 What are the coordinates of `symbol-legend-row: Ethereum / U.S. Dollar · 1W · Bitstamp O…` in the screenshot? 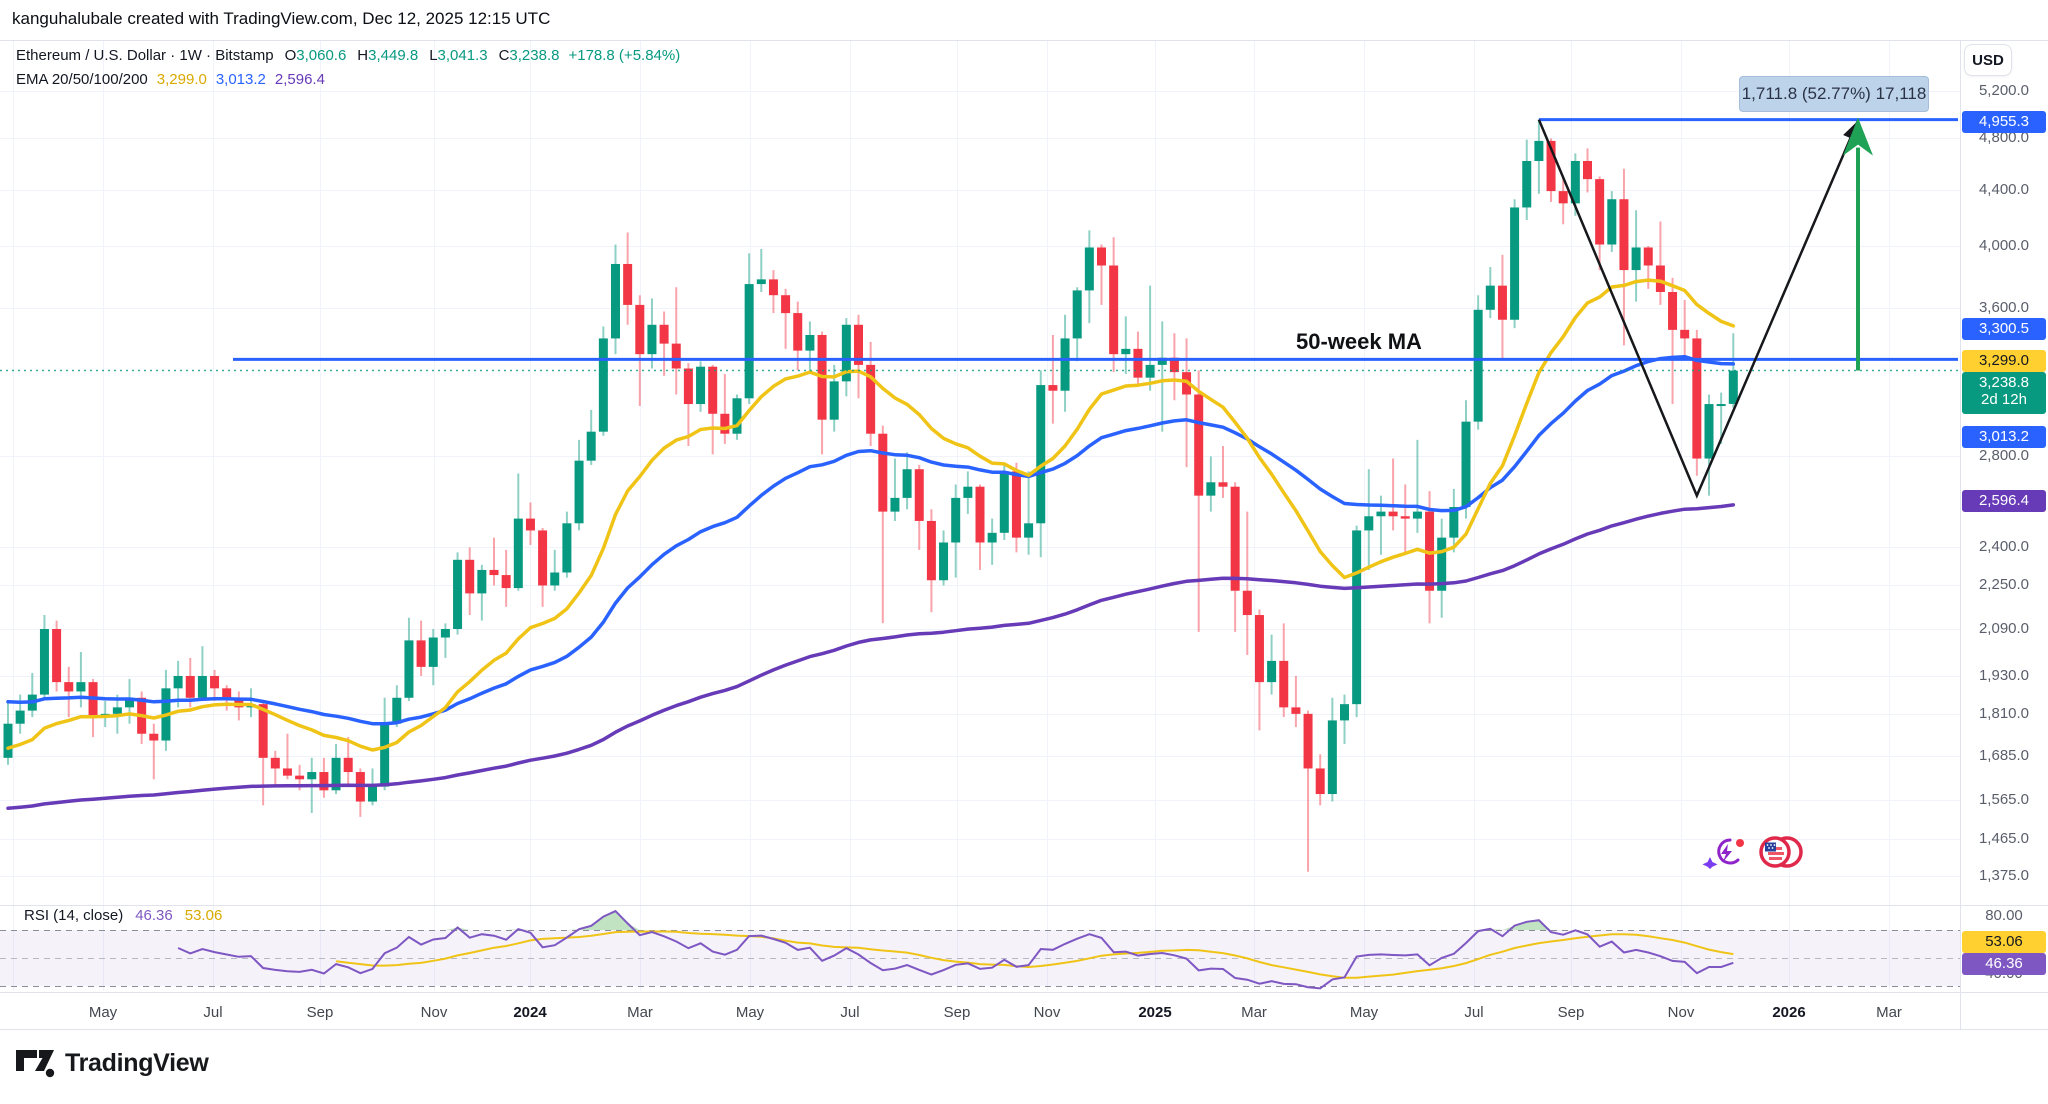 It's located at (348, 55).